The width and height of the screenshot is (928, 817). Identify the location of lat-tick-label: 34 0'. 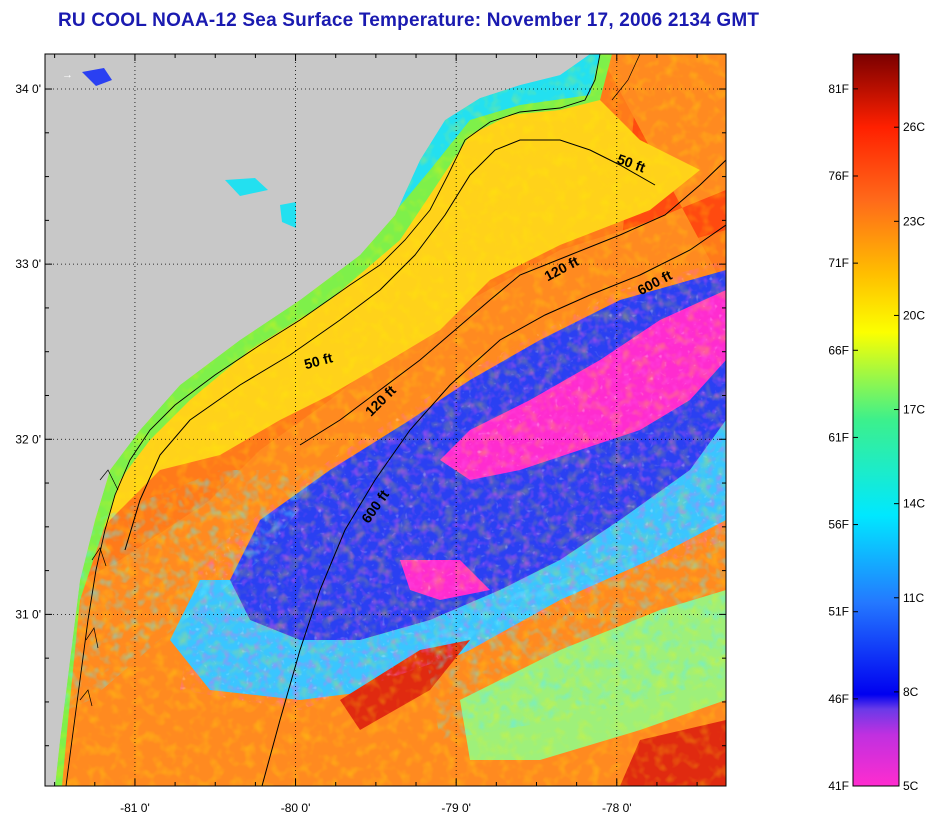
(28, 89).